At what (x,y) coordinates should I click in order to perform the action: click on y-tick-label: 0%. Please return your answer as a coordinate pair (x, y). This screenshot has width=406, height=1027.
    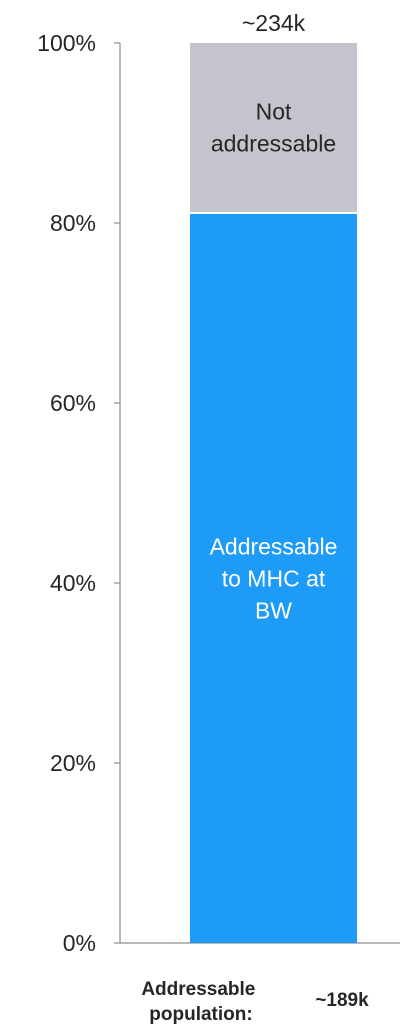
    Looking at the image, I should click on (79, 943).